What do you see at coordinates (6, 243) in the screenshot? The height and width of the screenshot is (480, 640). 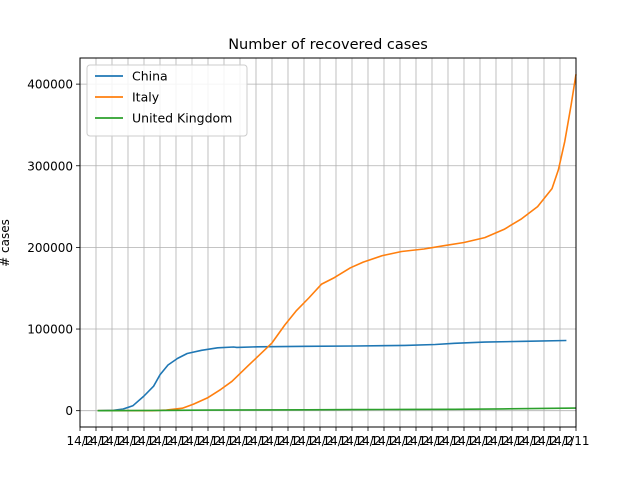 I see `y-axis-label: # cases` at bounding box center [6, 243].